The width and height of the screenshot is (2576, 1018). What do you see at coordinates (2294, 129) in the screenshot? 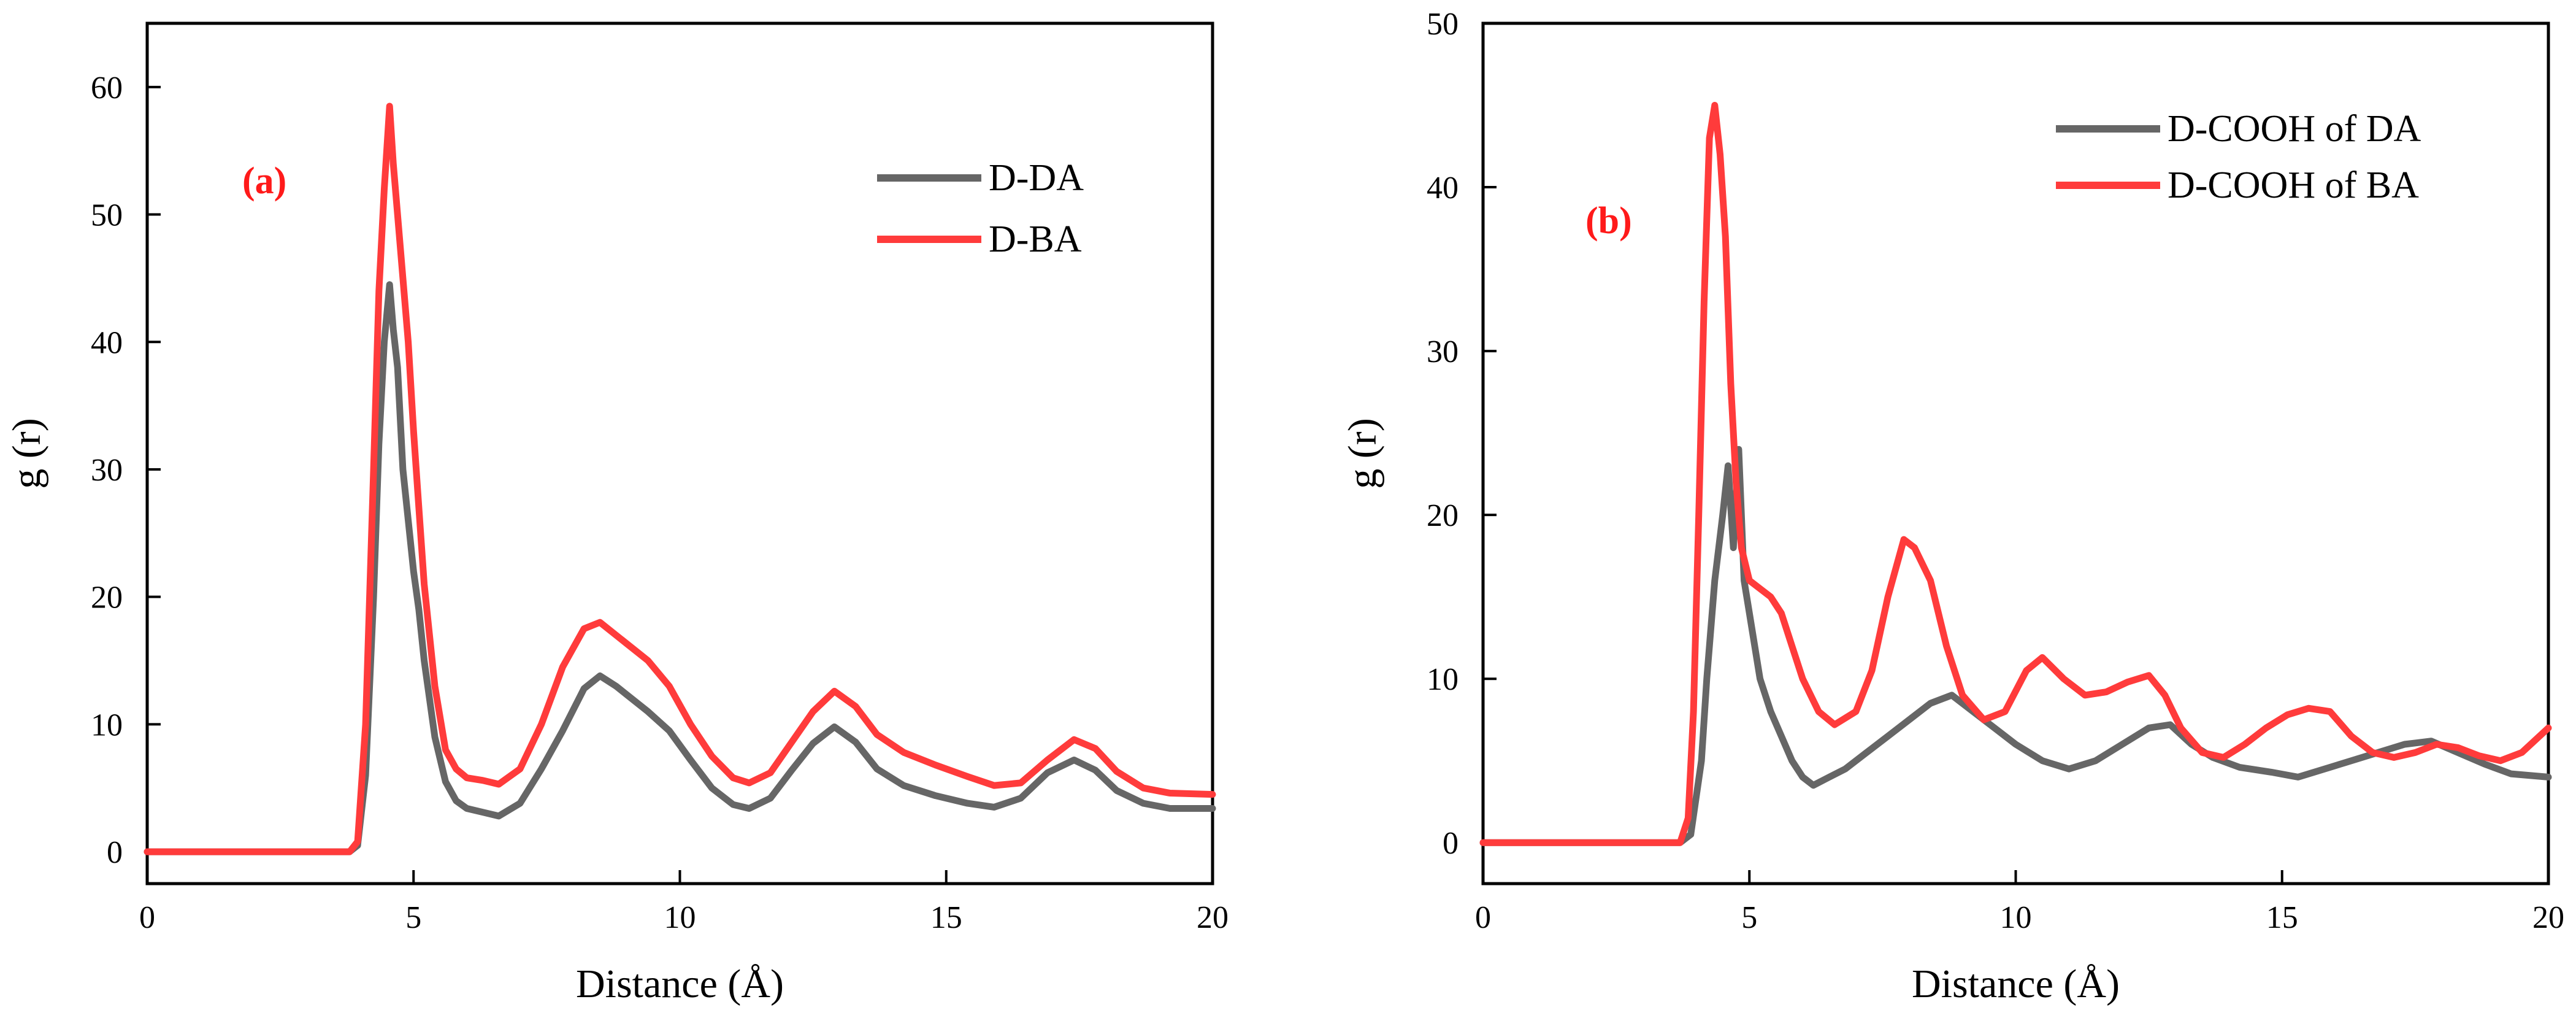
I see `legend-label-d-cooh-of-da: D-COOH of DA` at bounding box center [2294, 129].